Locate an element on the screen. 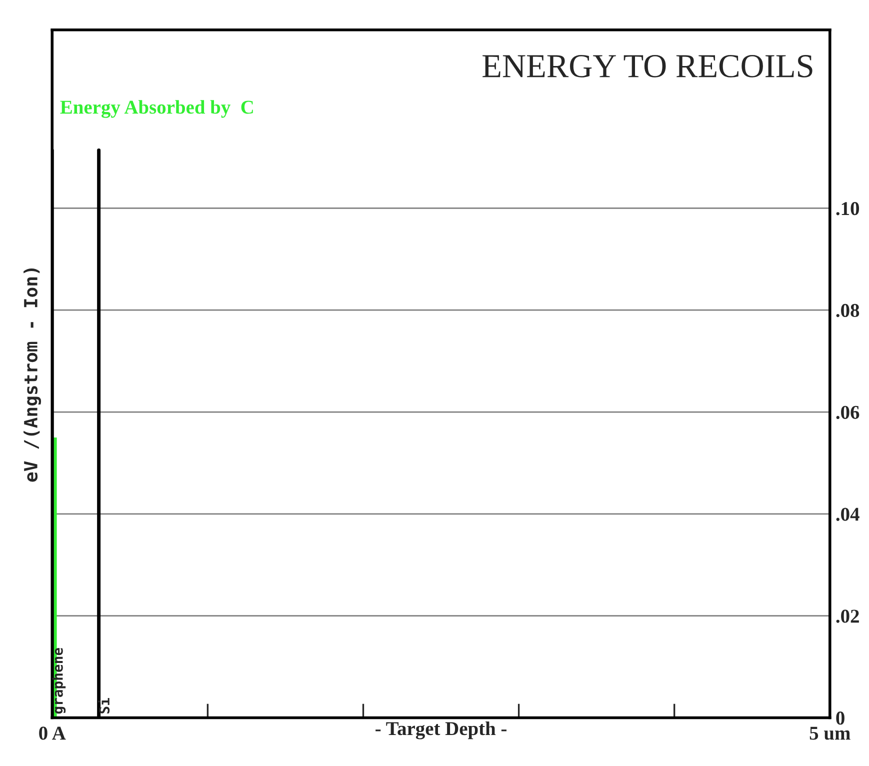 The height and width of the screenshot is (766, 869). x-tick-label: 5 um is located at coordinates (830, 733).